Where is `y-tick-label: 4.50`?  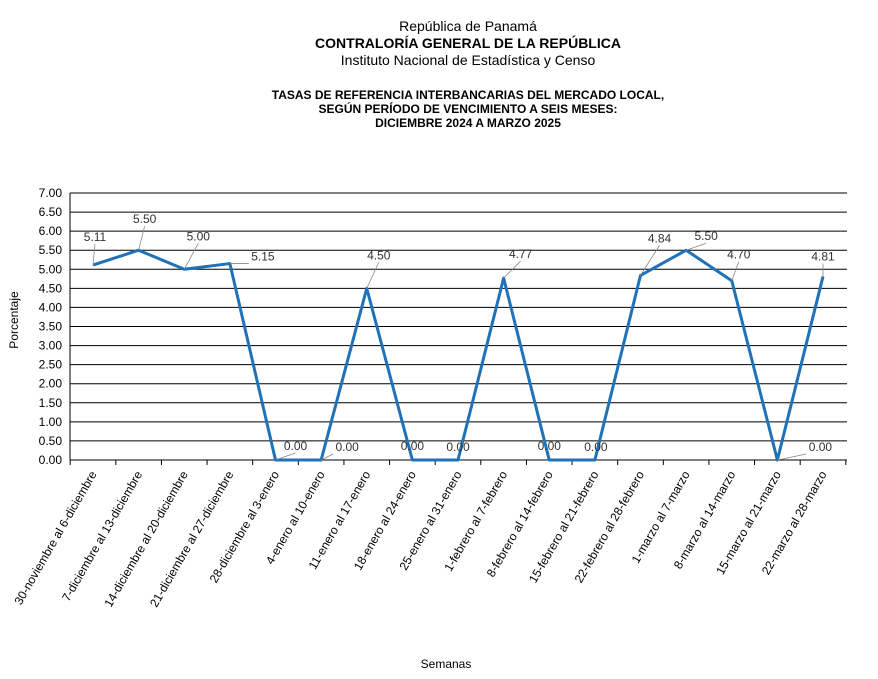
y-tick-label: 4.50 is located at coordinates (51, 288).